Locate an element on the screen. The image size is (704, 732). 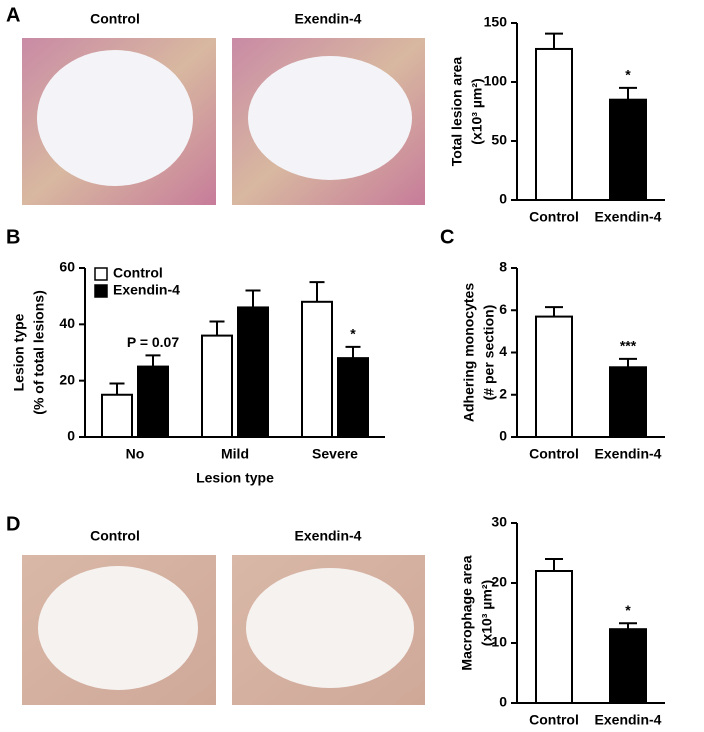
y-axis-label: (# per section) is located at coordinates (489, 353).